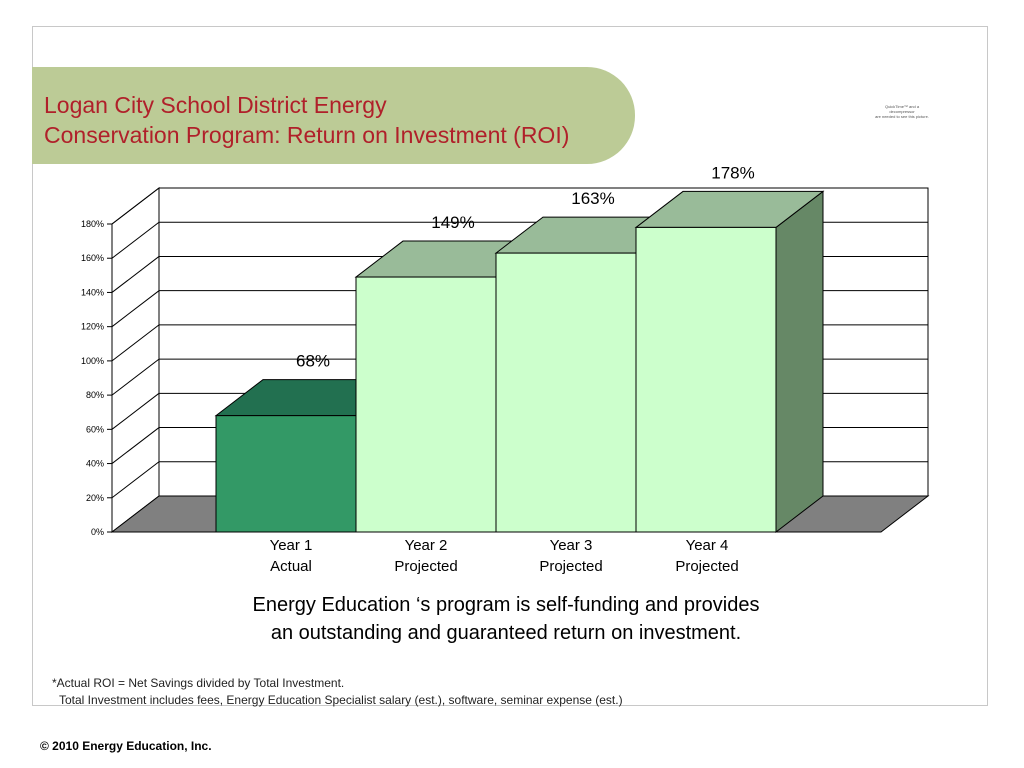 The height and width of the screenshot is (768, 1024). I want to click on y-tick-label: 80%, so click(95, 395).